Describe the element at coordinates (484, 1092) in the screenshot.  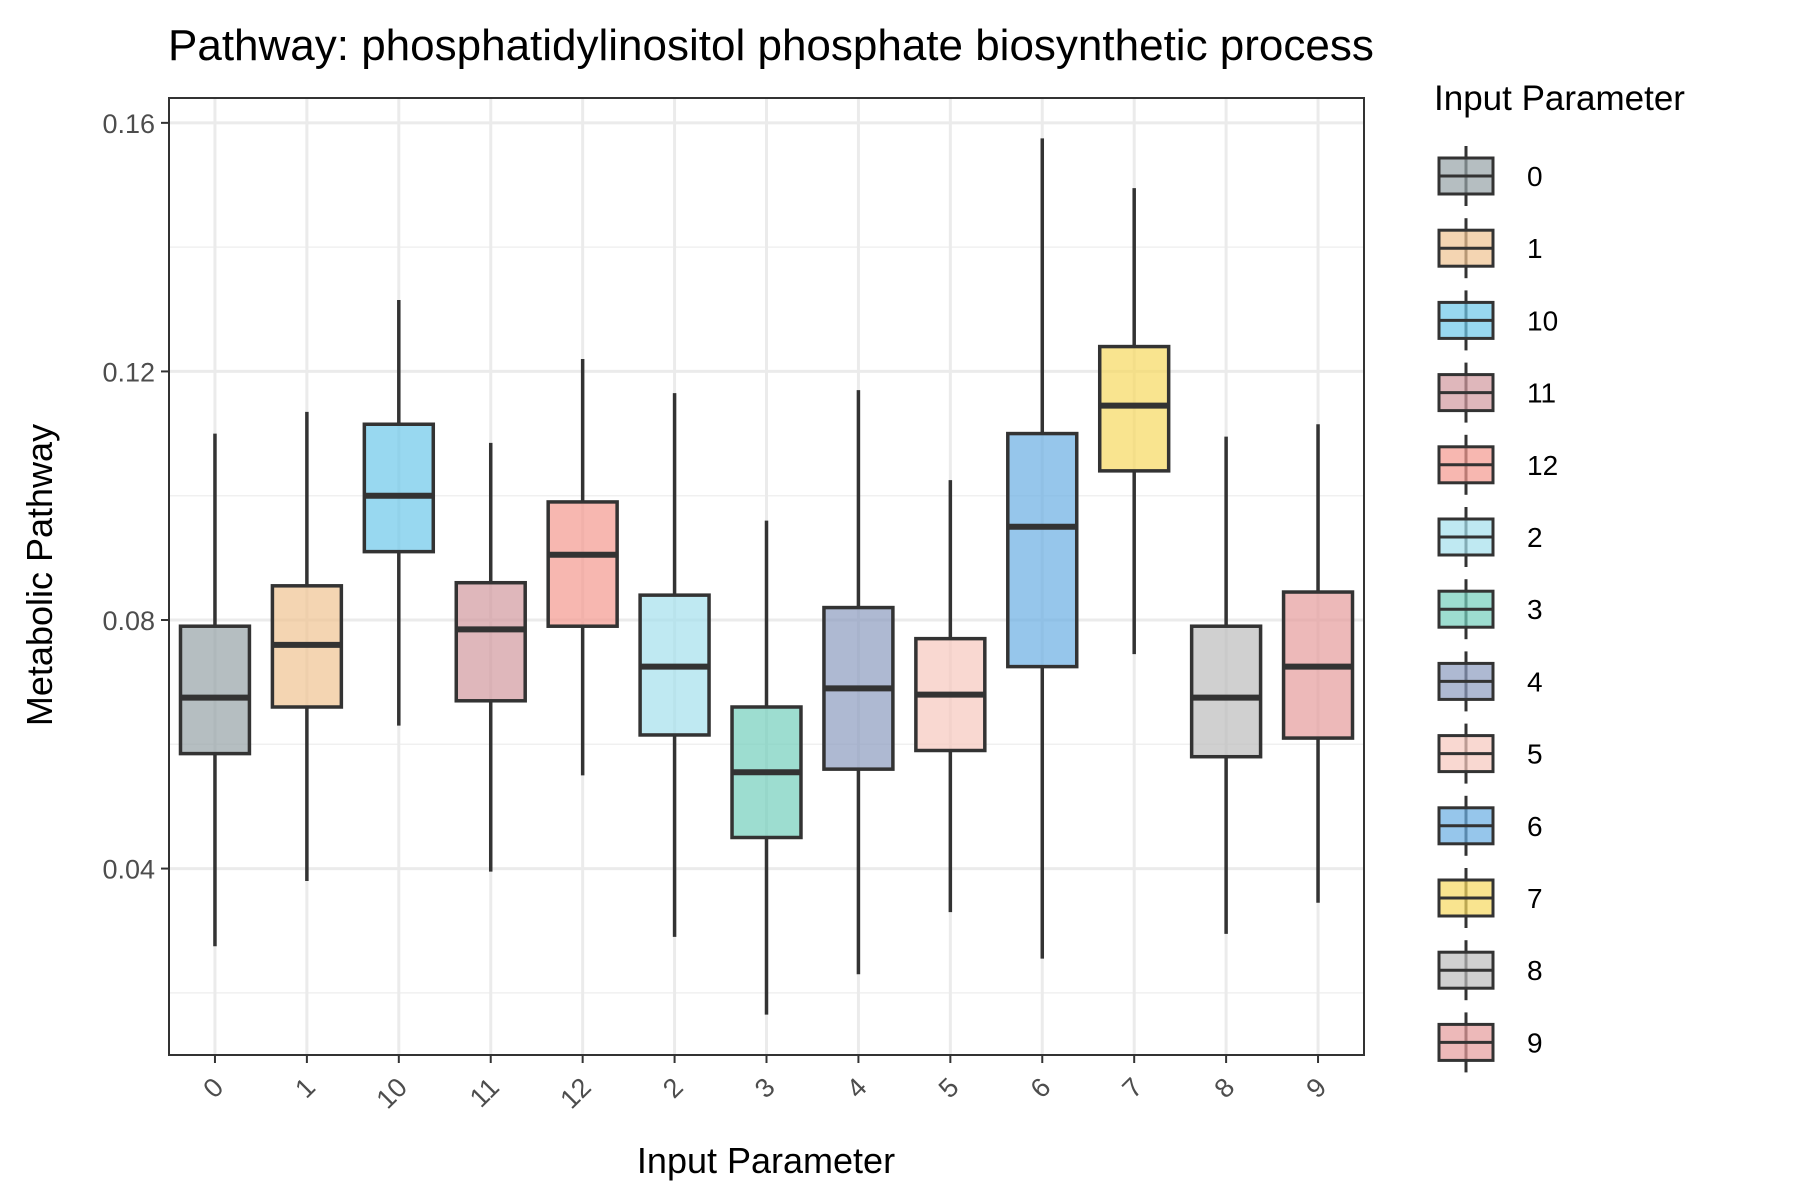
I see `x-tick-label: 11` at that location.